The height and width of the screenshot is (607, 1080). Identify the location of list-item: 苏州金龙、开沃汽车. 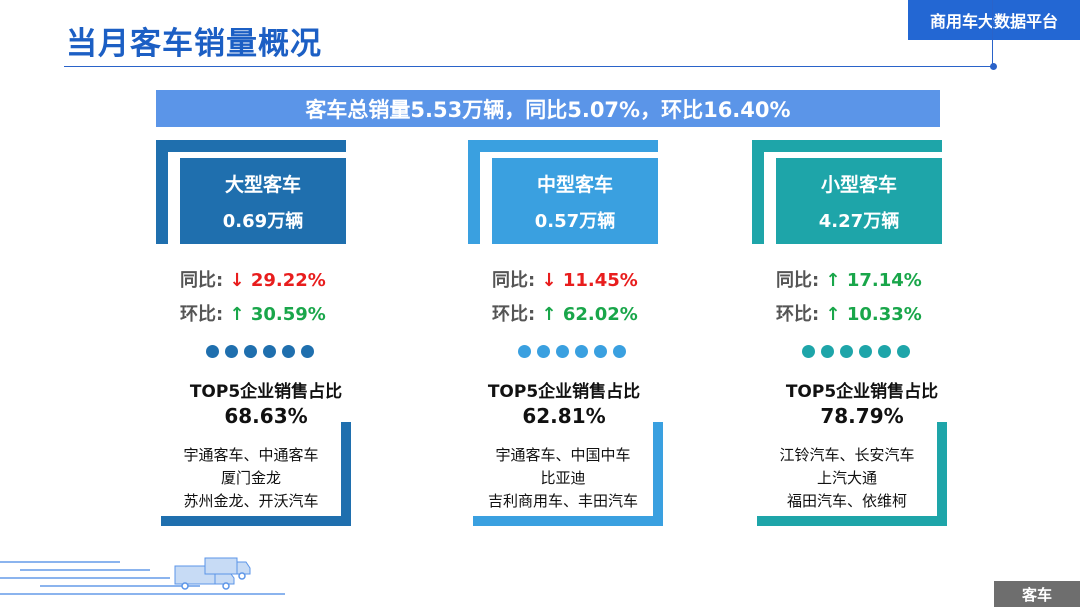
(251, 501).